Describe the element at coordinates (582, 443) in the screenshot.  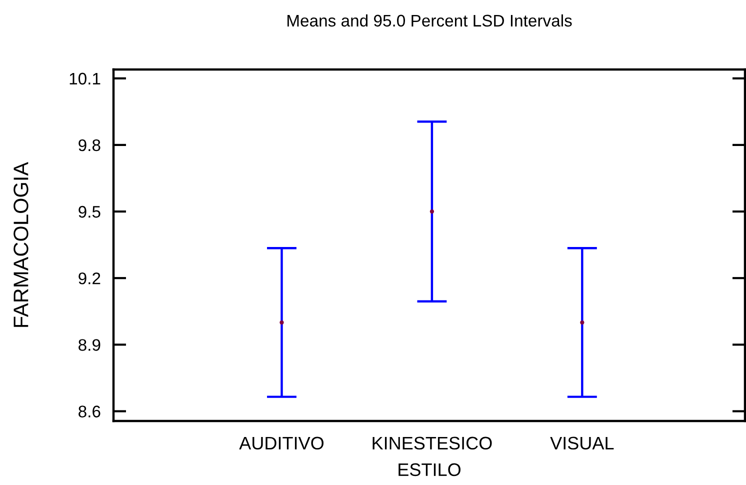
I see `x-tick-label: VISUAL` at that location.